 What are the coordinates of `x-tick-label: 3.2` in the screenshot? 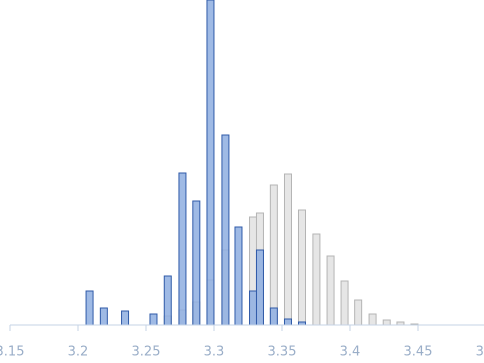 It's located at (78, 352).